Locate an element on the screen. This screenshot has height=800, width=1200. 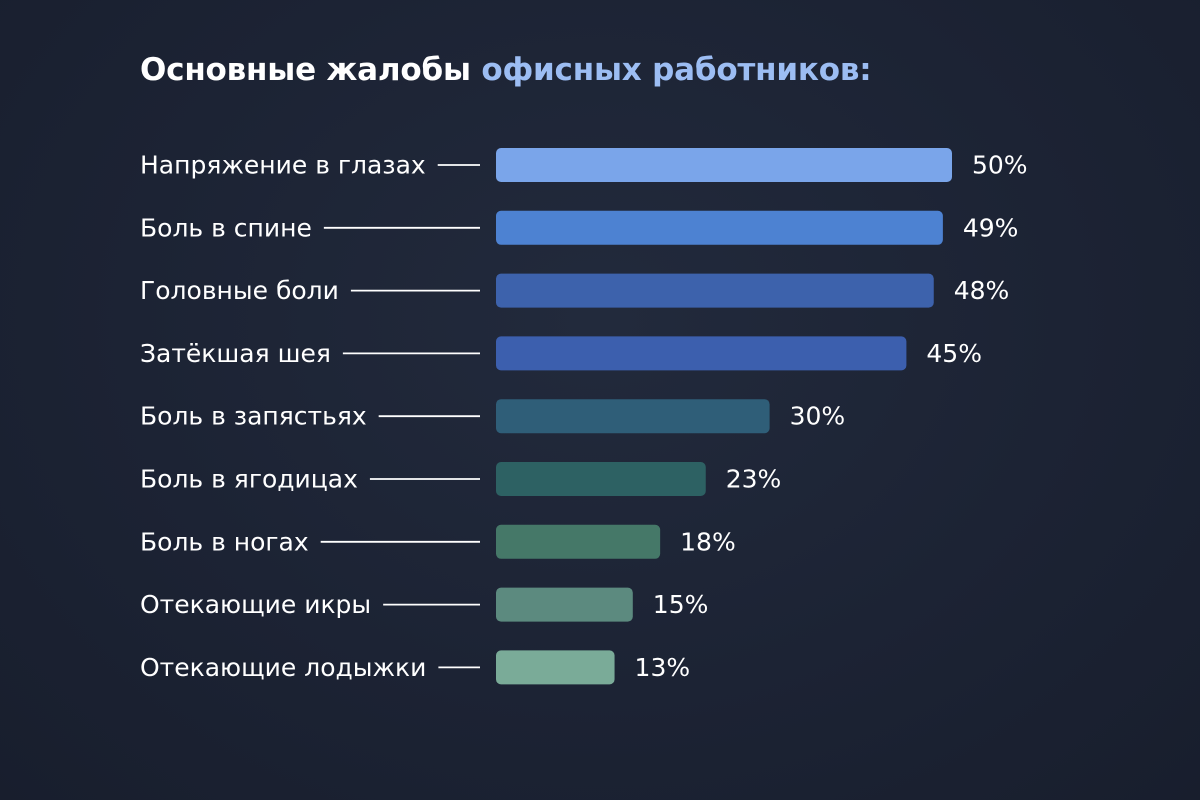
category-label: Боль в ягодицах is located at coordinates (249, 479).